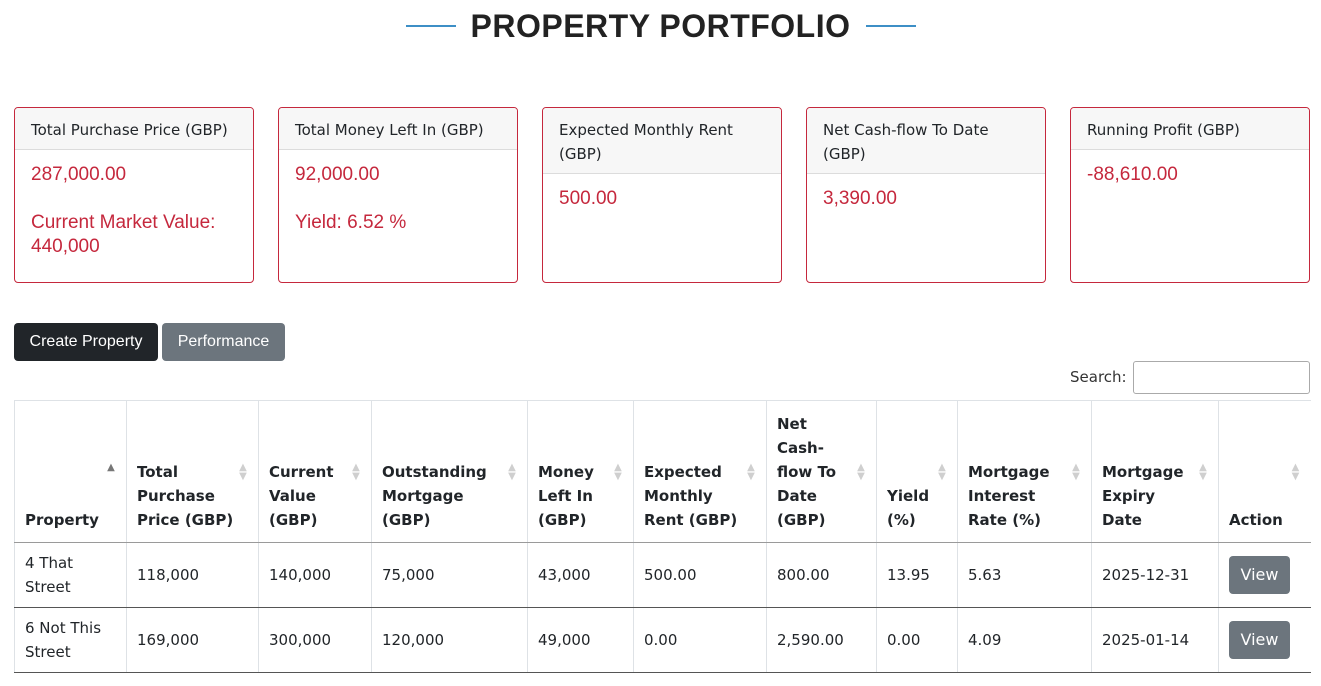 Image resolution: width=1321 pixels, height=686 pixels. Describe the element at coordinates (691, 496) in the screenshot. I see `column-label: Expected Monthly Rent (GBP)` at that location.